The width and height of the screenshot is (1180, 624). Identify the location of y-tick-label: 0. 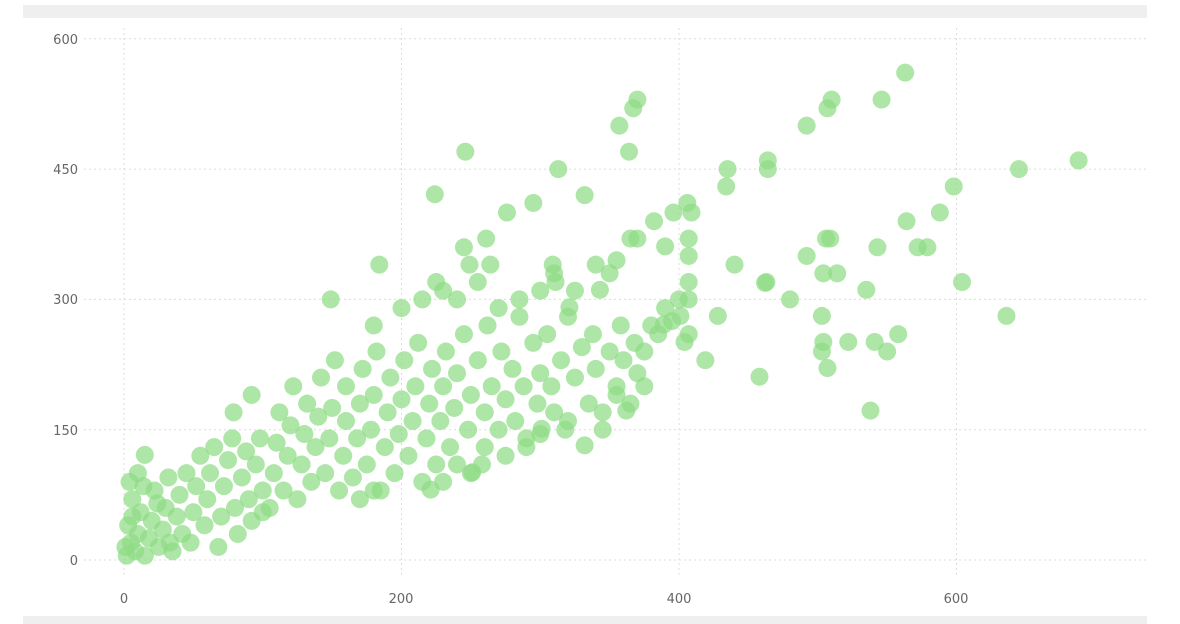
(74, 561).